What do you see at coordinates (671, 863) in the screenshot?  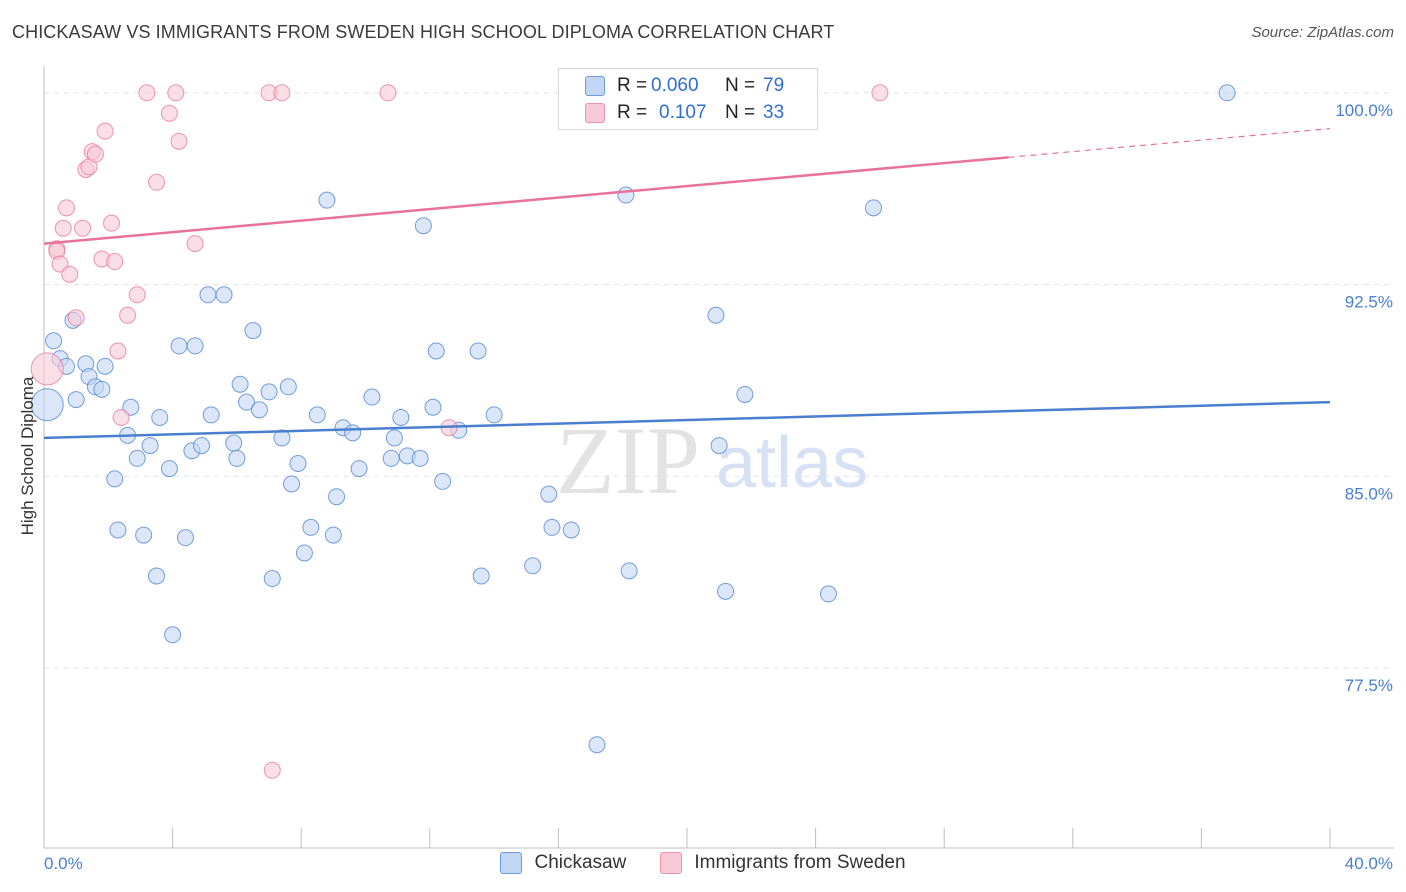 I see `series-swatch-sweden` at bounding box center [671, 863].